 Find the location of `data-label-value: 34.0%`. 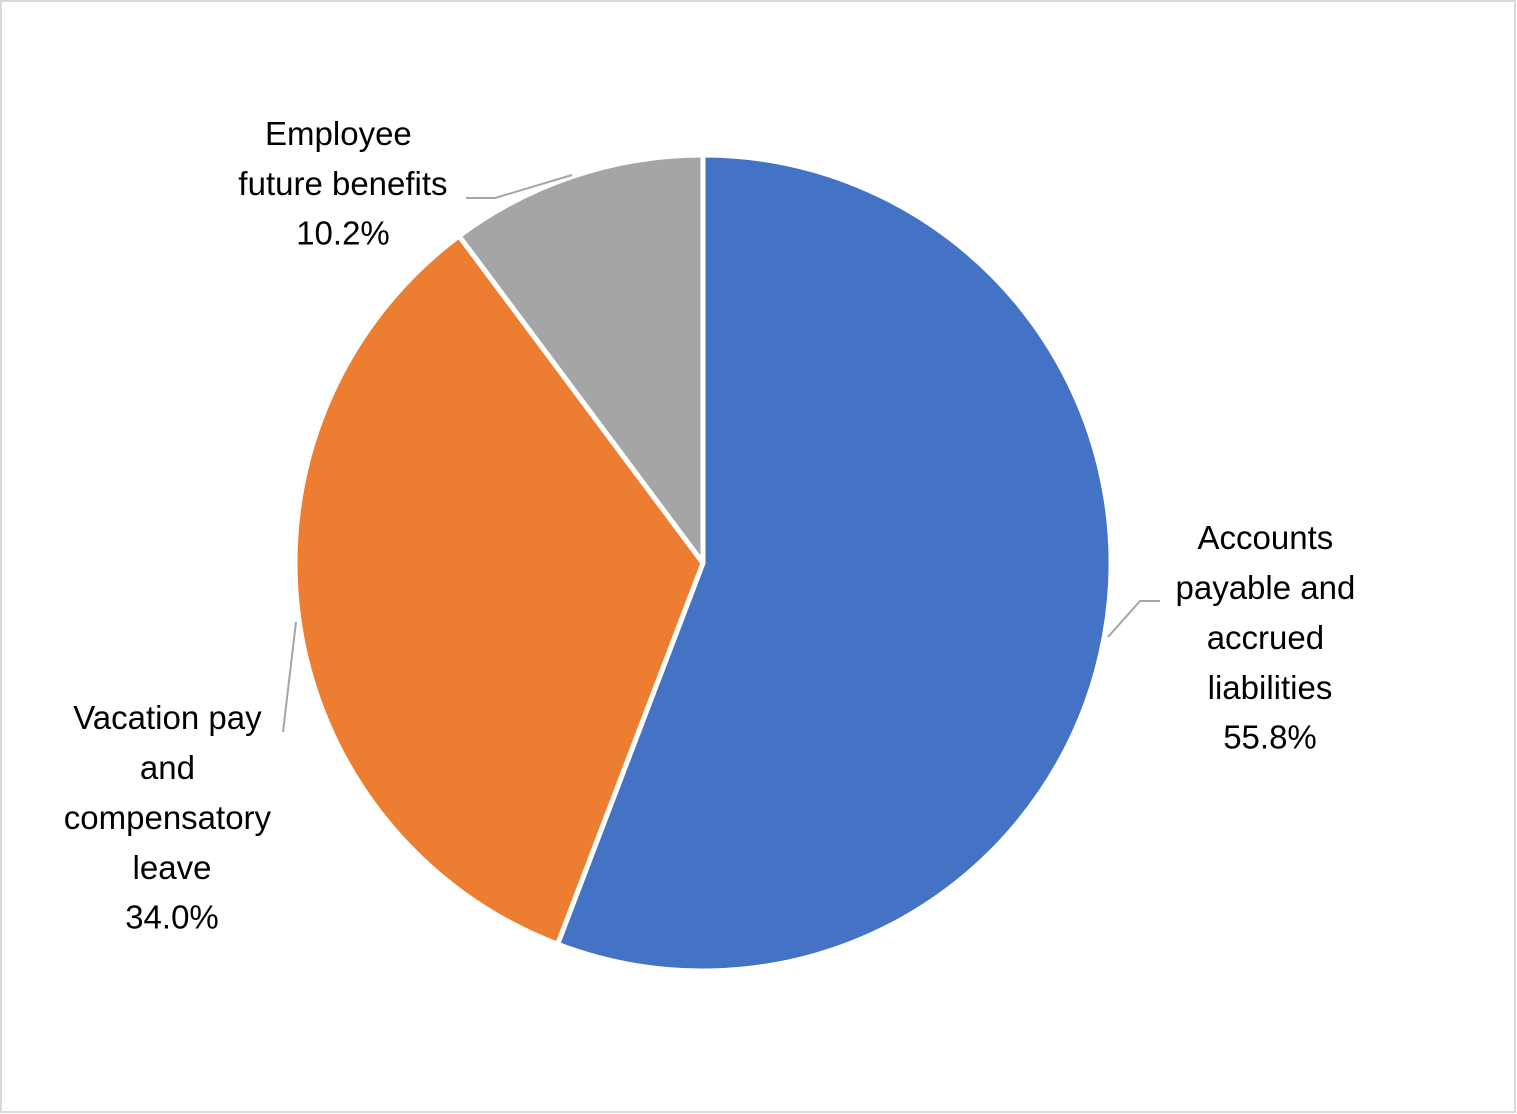

data-label-value: 34.0% is located at coordinates (172, 917).